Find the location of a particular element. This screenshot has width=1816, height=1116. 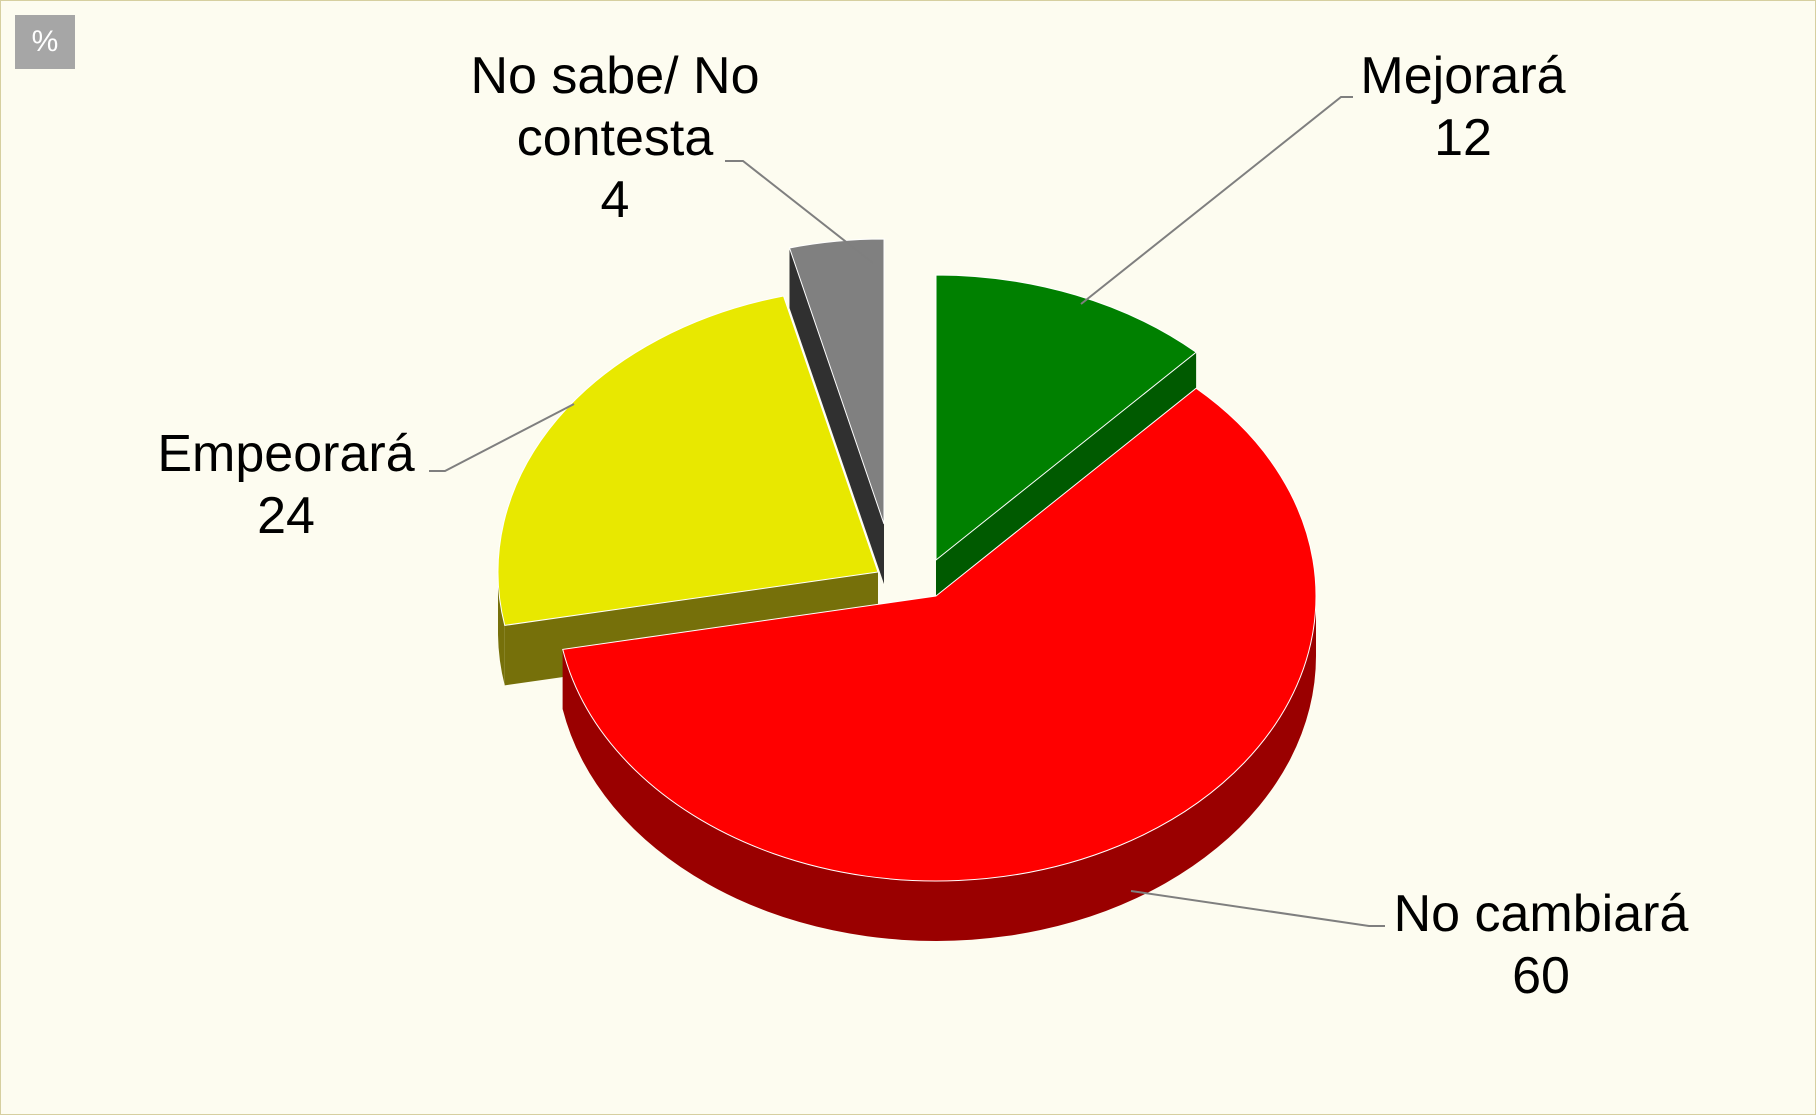

category-label: contesta is located at coordinates (615, 138).